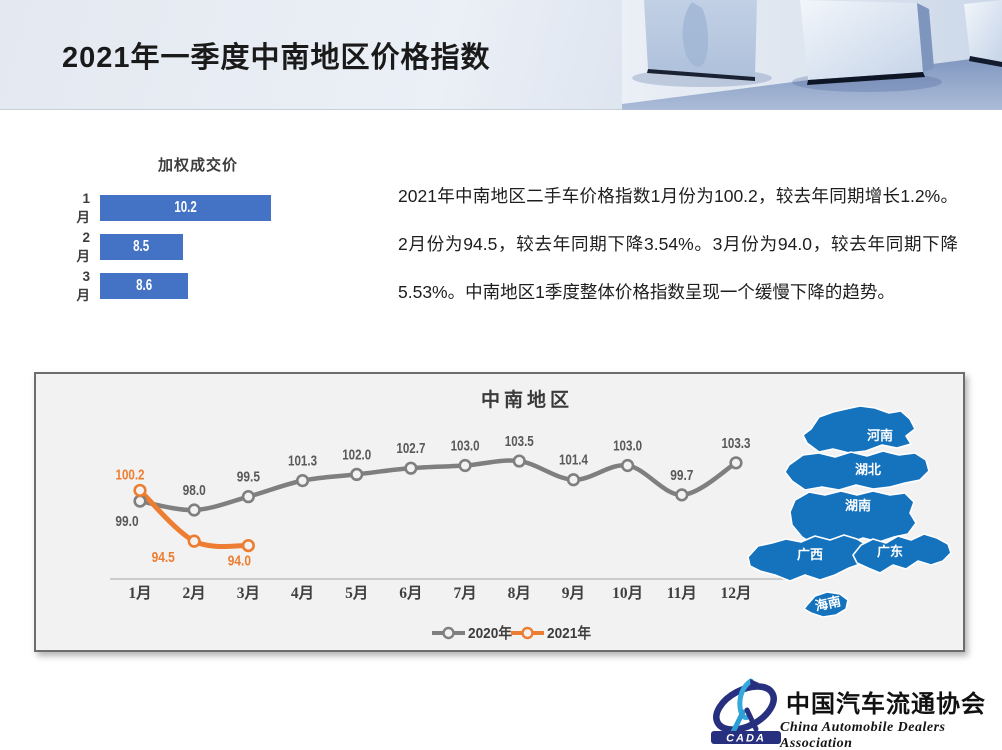  I want to click on bar-value-label: 8.6, so click(144, 285).